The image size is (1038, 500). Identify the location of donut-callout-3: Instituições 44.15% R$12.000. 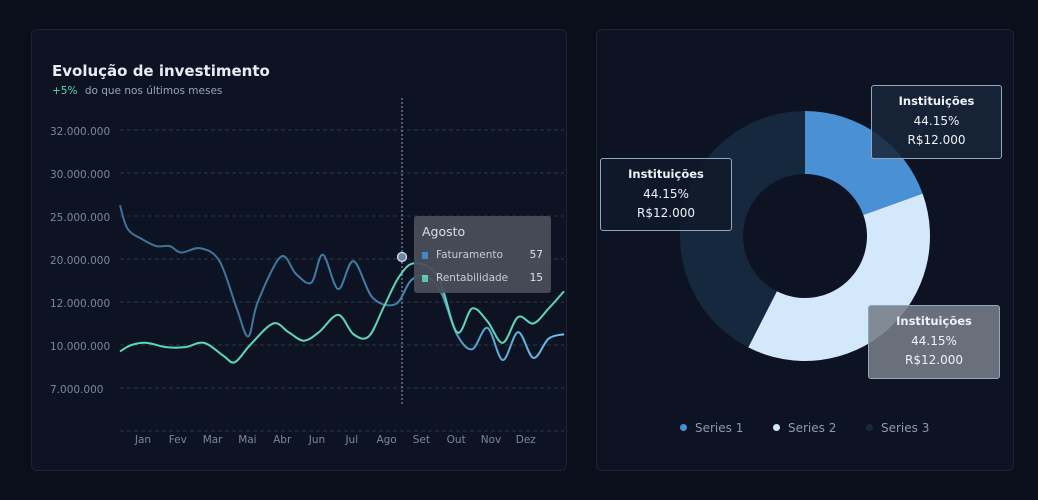
(934, 342).